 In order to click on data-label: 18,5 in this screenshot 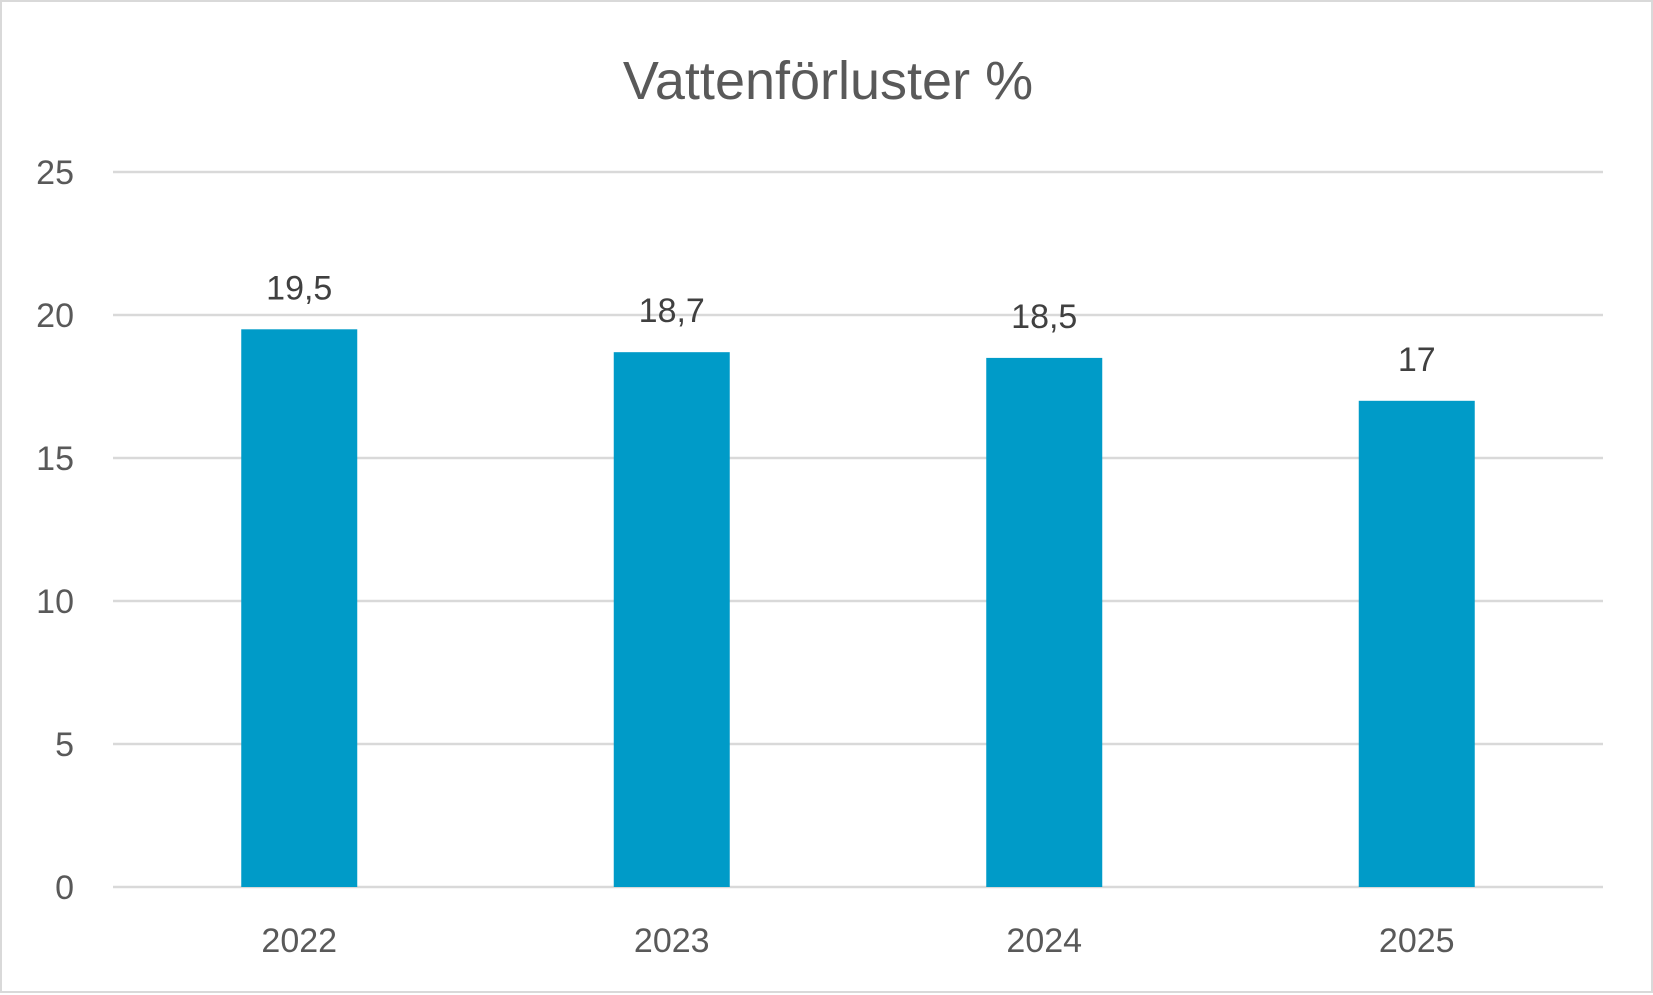, I will do `click(1044, 317)`.